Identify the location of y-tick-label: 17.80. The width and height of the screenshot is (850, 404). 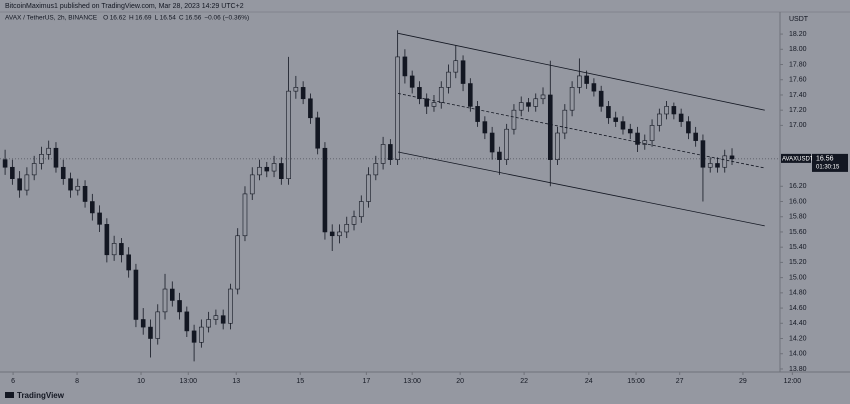
(798, 64).